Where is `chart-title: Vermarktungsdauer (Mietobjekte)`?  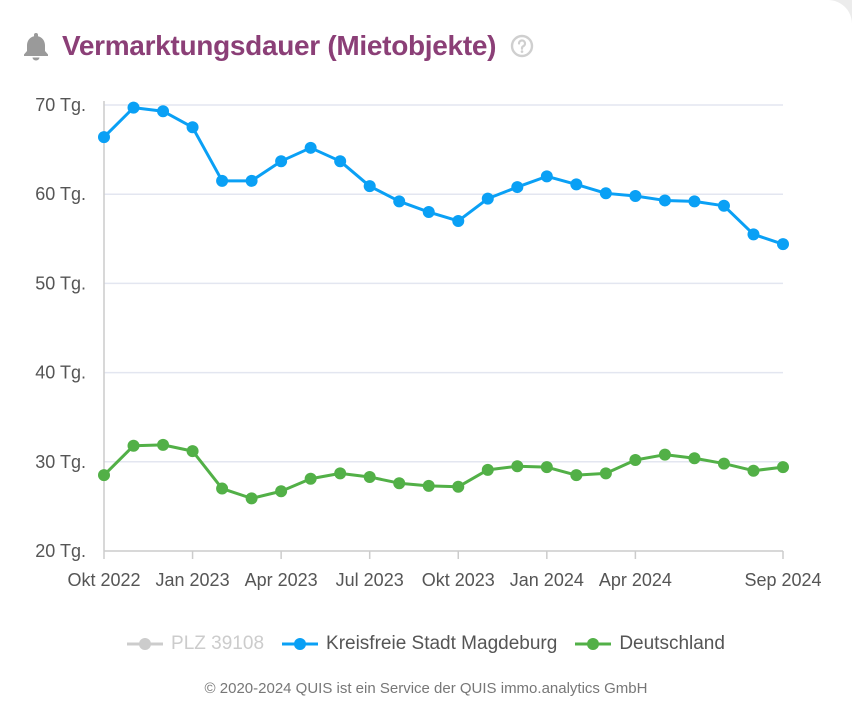
chart-title: Vermarktungsdauer (Mietobjekte) is located at coordinates (279, 45).